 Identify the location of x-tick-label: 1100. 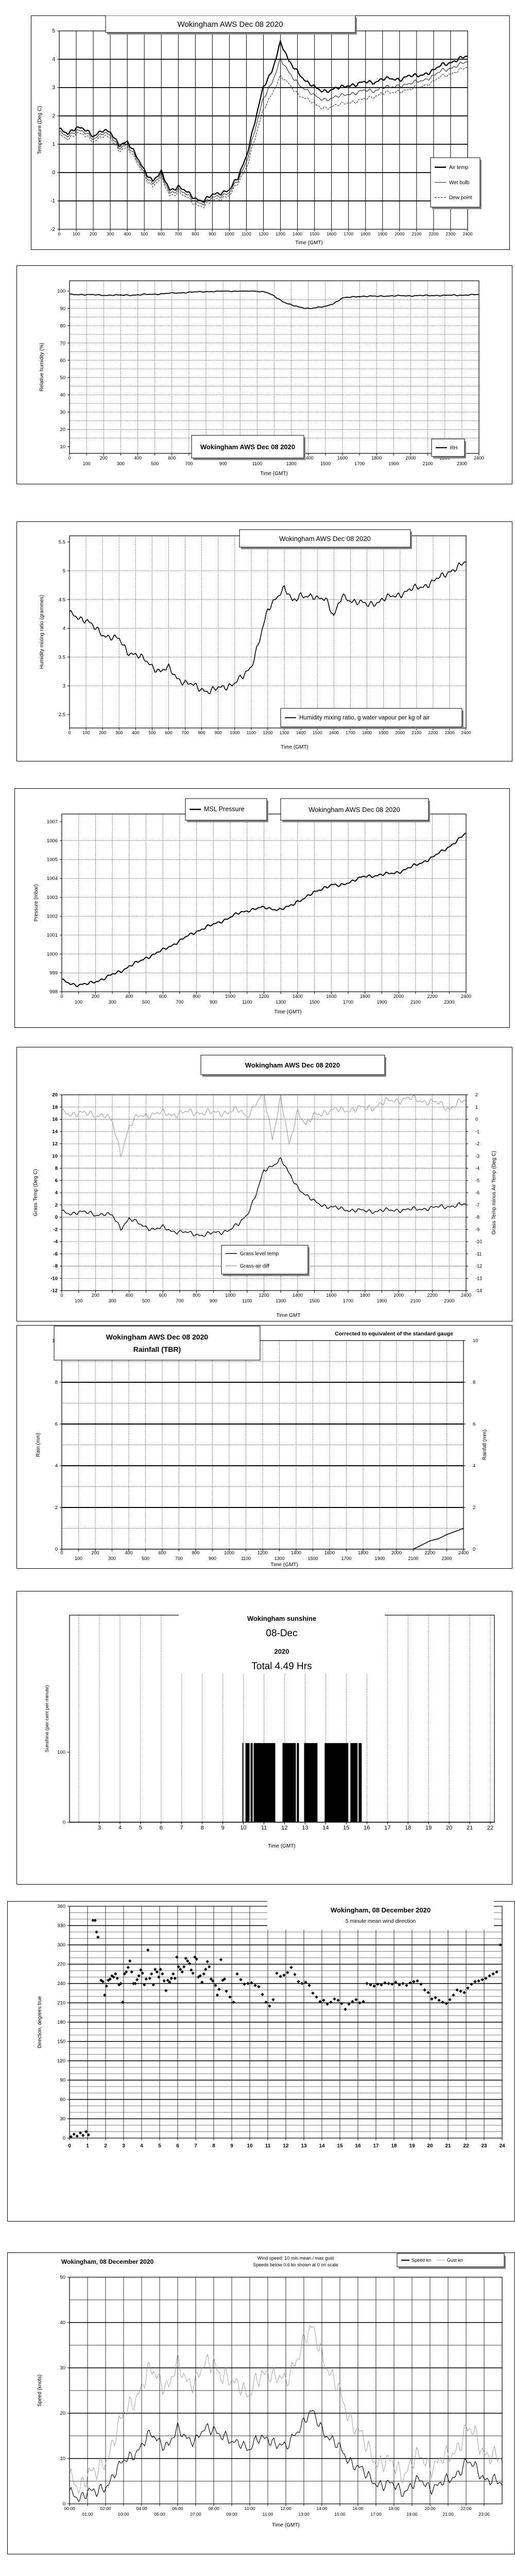
(246, 233).